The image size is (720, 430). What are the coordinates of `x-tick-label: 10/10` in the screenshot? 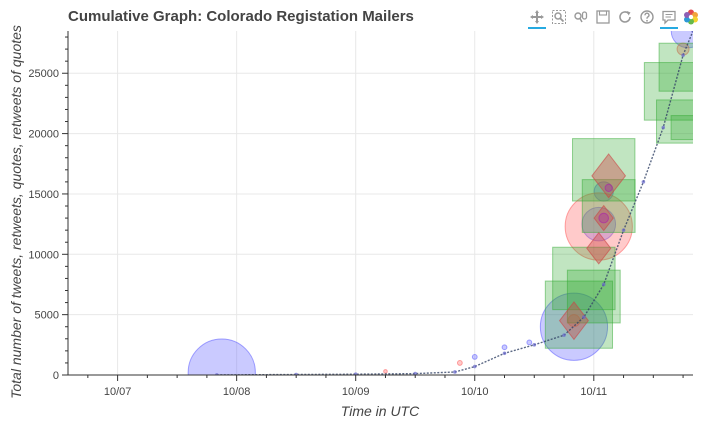 It's located at (475, 392).